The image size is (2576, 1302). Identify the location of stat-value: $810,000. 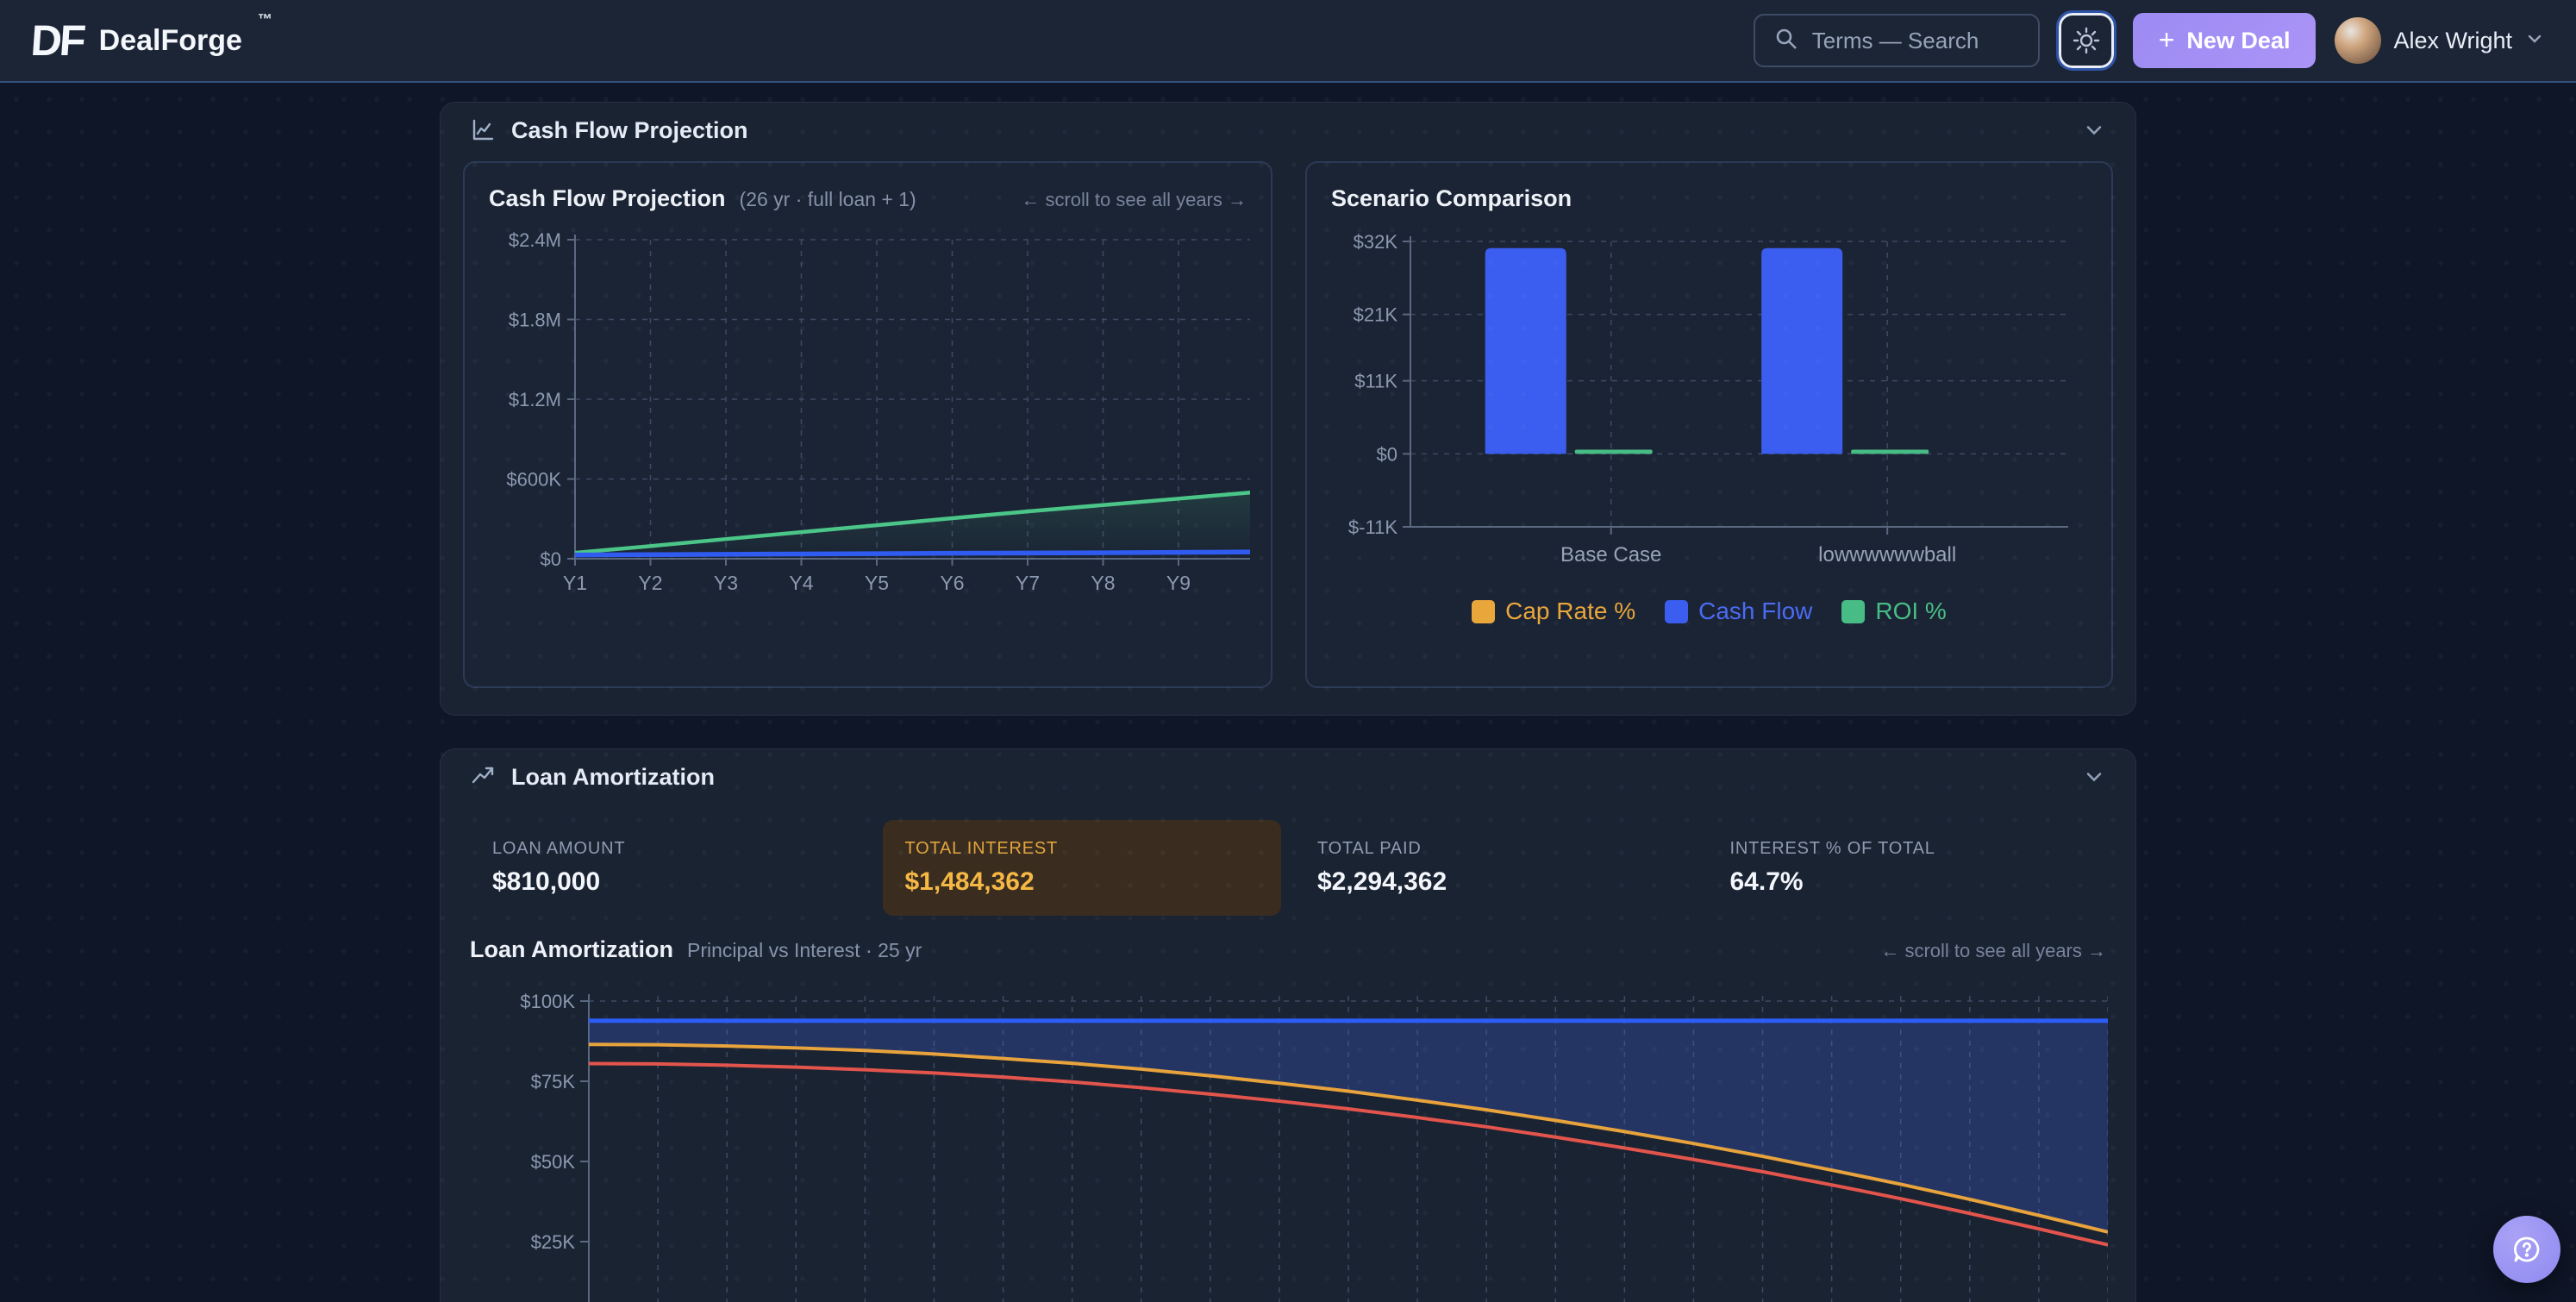
(546, 881).